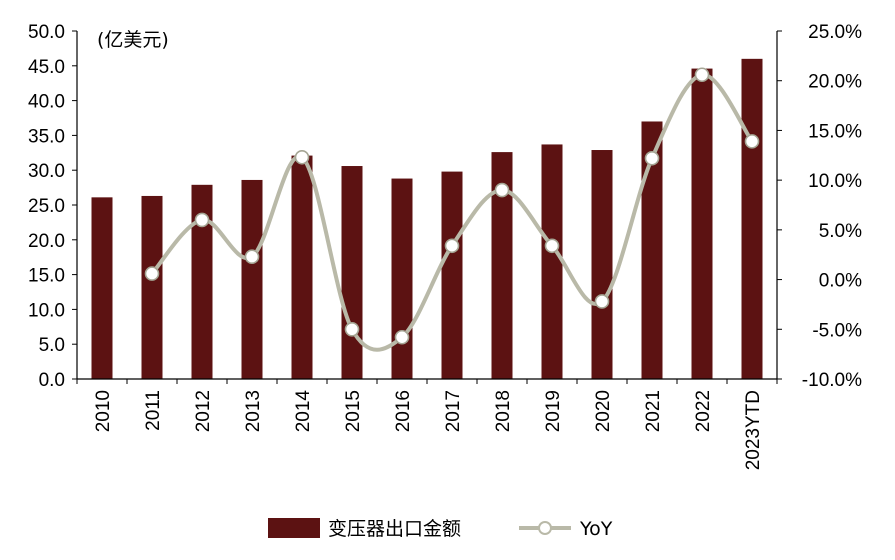 This screenshot has width=895, height=560. I want to click on yoy-point-2019, so click(552, 246).